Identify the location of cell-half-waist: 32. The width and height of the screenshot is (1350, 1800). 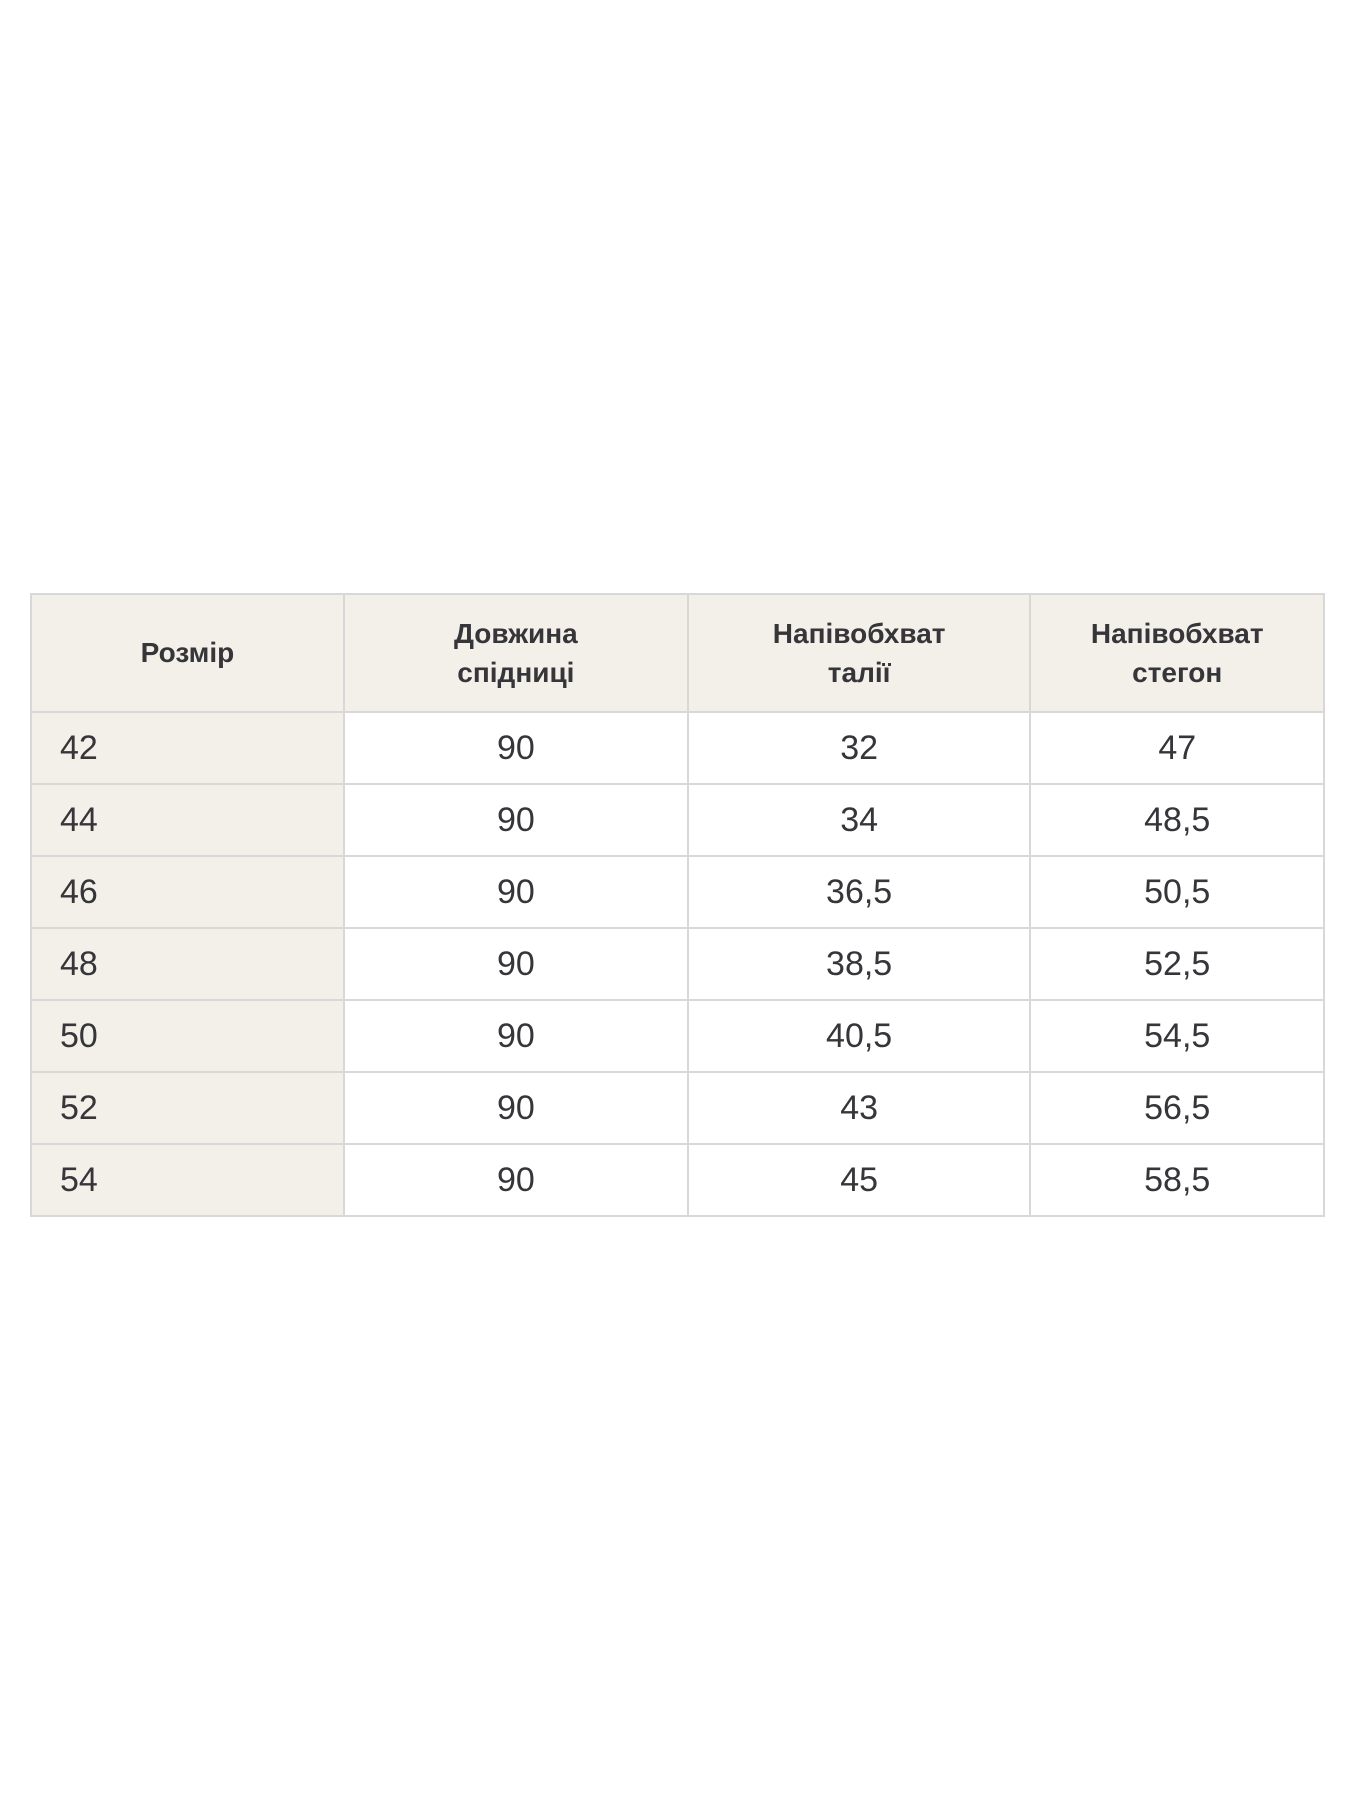
(859, 748).